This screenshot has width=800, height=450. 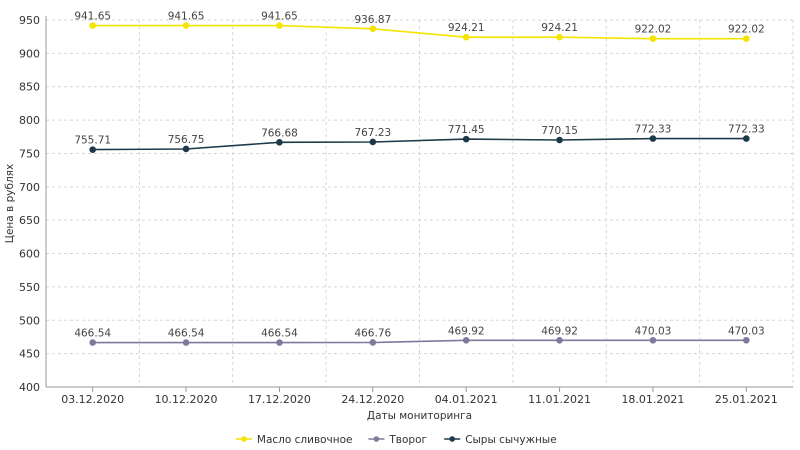 I want to click on y-tick-label: 650, so click(x=29, y=220).